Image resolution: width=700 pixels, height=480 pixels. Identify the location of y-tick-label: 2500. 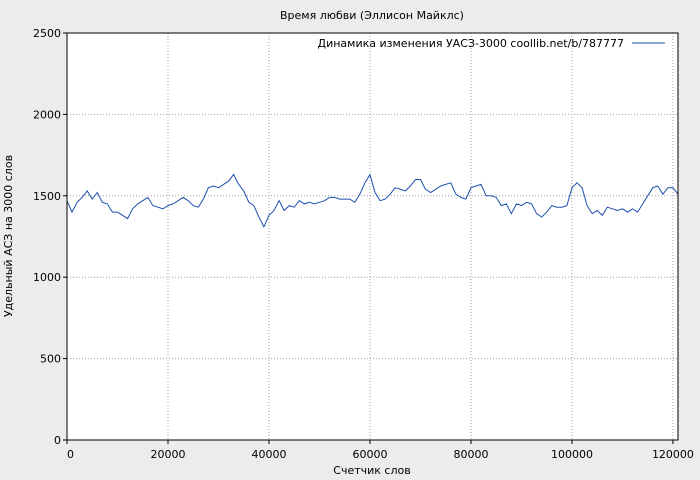
(47, 33).